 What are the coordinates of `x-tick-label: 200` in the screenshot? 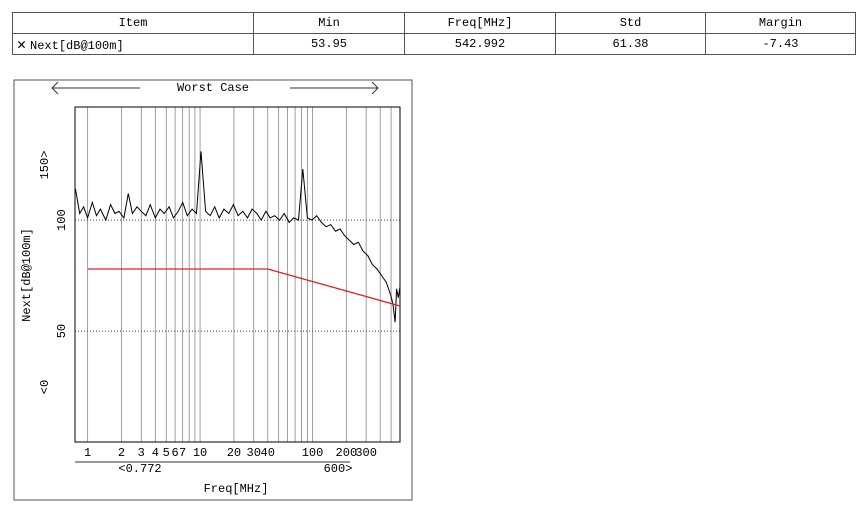 It's located at (347, 453).